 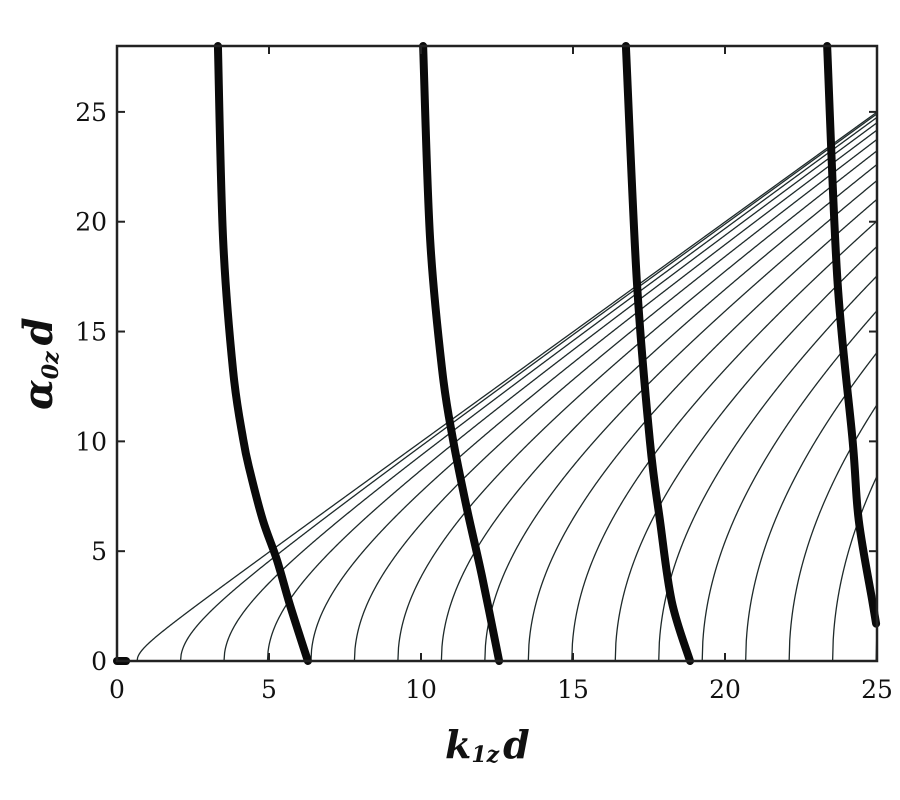 I want to click on x-tick-label: 20, so click(x=725, y=689).